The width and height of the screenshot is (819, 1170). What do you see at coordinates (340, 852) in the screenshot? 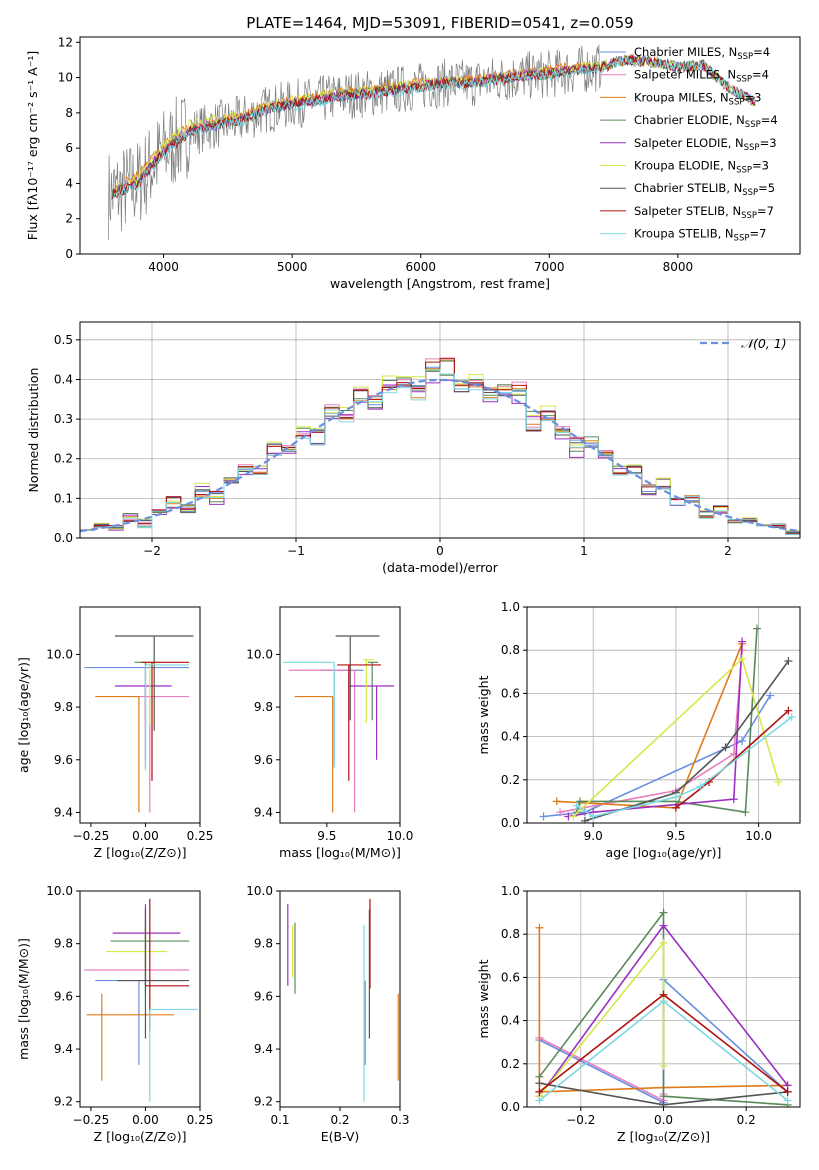
I see `x-axis-label: mass [log₁₀(M/M⊙)]` at bounding box center [340, 852].